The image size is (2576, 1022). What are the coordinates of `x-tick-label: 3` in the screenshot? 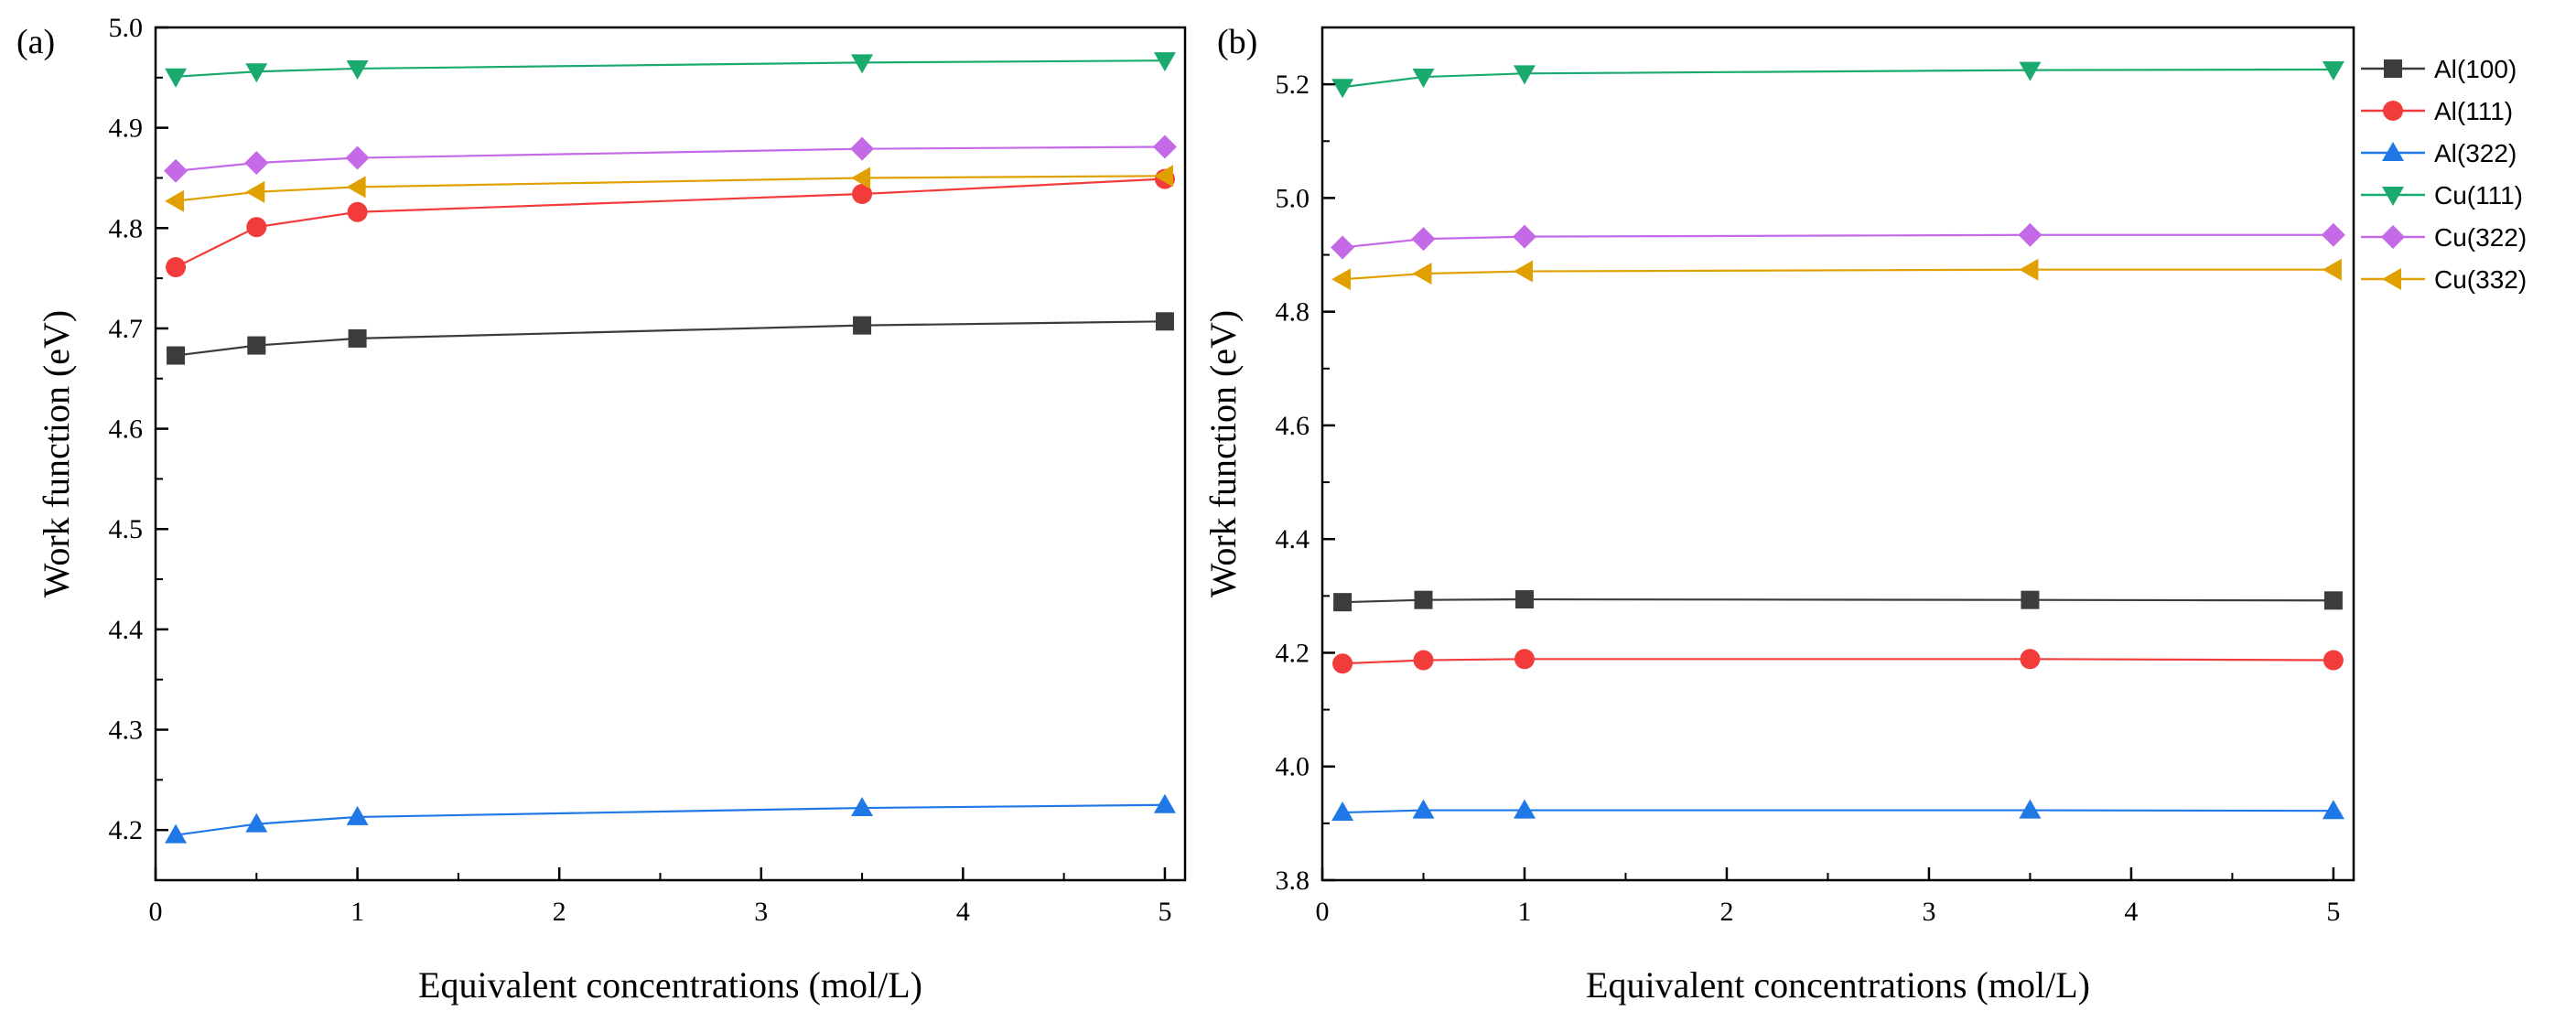 It's located at (1929, 912).